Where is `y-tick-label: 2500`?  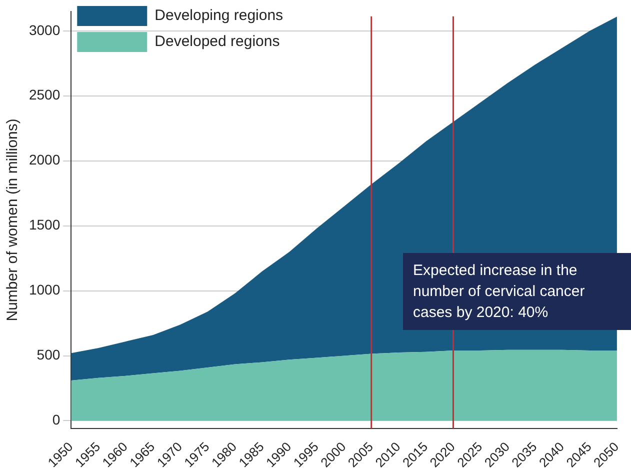 y-tick-label: 2500 is located at coordinates (44, 94).